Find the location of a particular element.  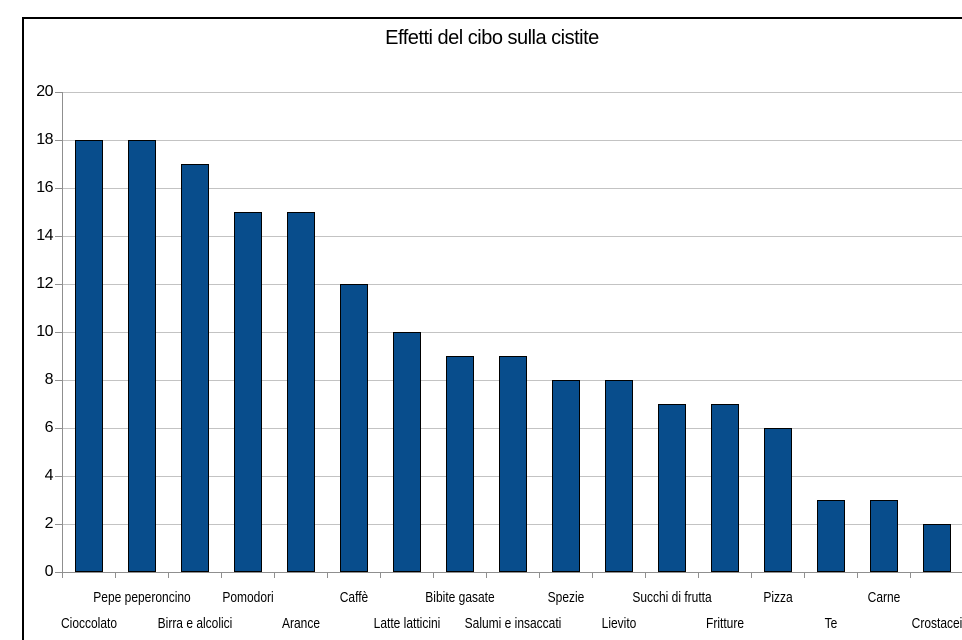

x-axis-label: Te is located at coordinates (830, 623).